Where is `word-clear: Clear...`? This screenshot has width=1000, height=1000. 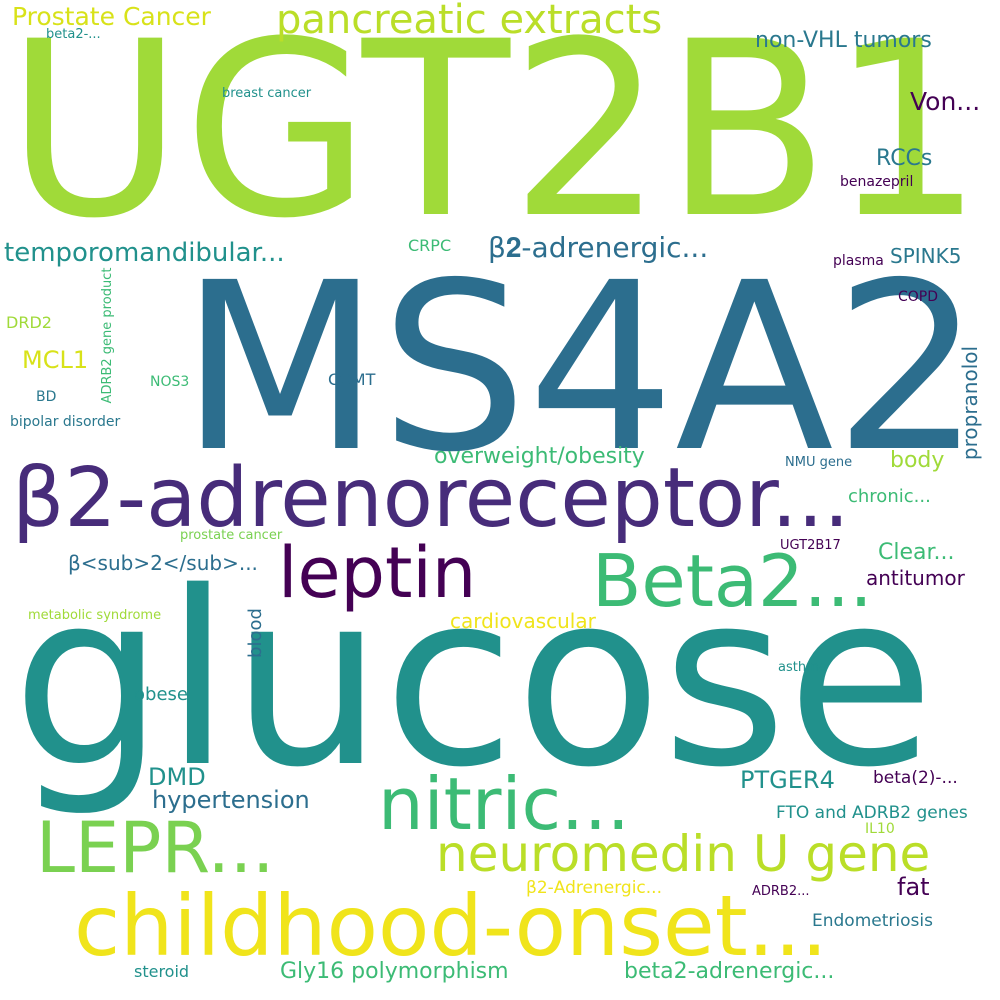
word-clear: Clear... is located at coordinates (916, 552).